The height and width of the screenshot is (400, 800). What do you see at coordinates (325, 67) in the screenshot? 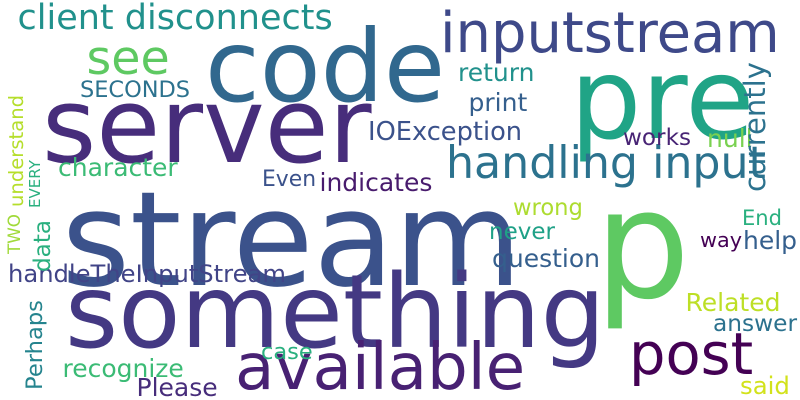
I see `word-code: code` at bounding box center [325, 67].